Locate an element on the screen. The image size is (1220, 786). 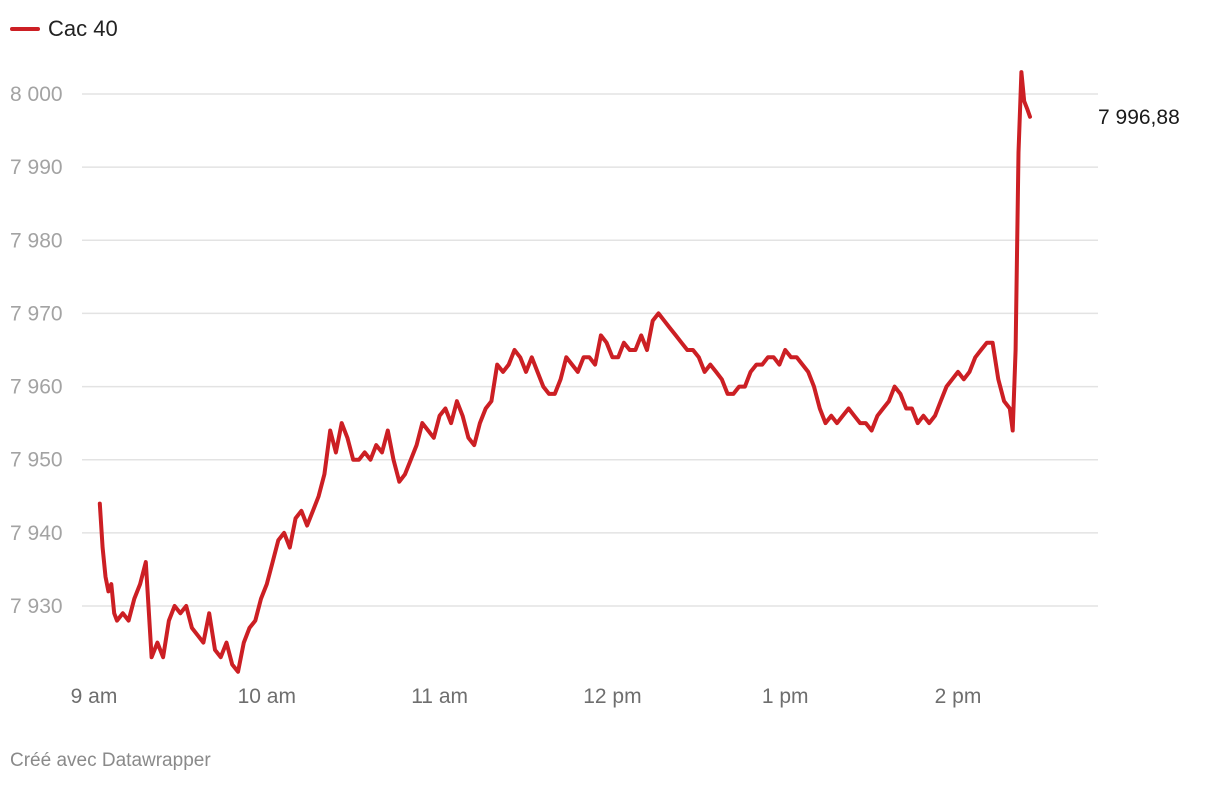
x-tick-label: 1 pm is located at coordinates (785, 696).